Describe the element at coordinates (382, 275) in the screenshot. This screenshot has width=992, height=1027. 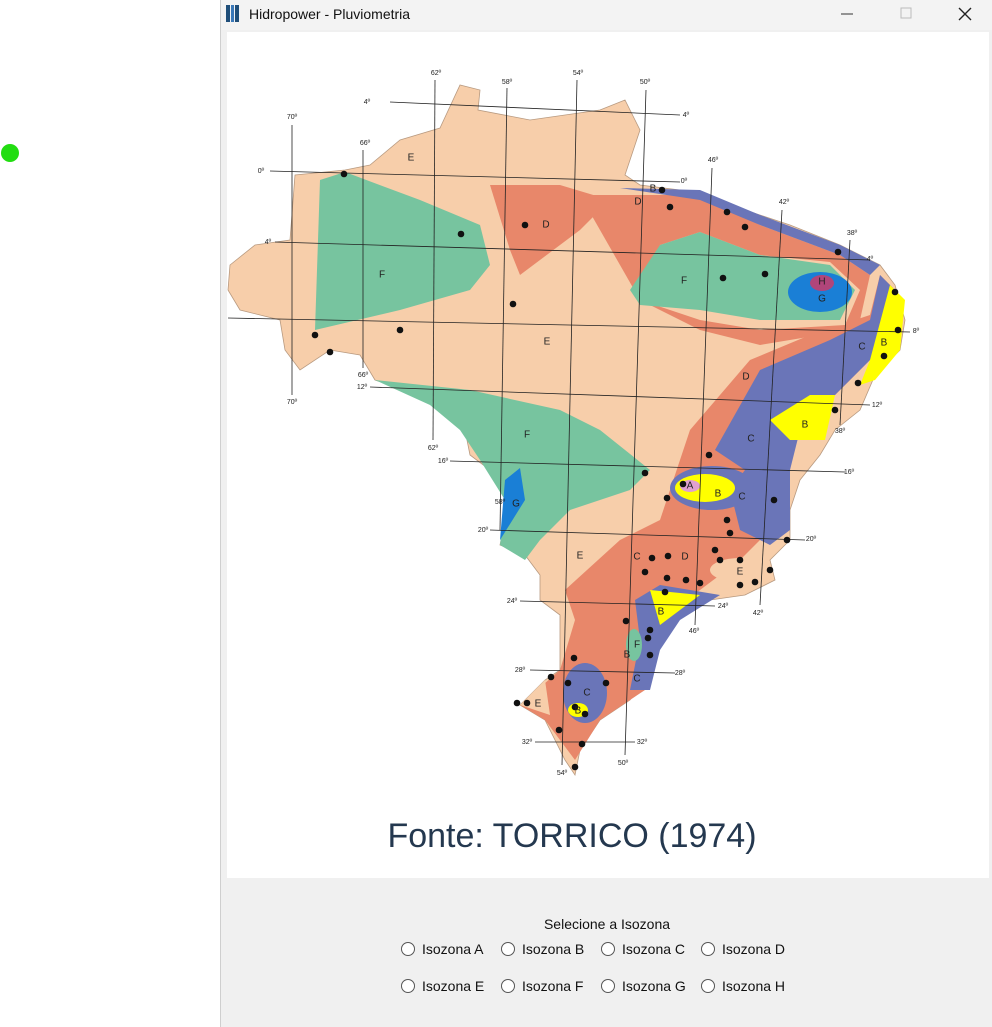
I see `zone-label: F` at that location.